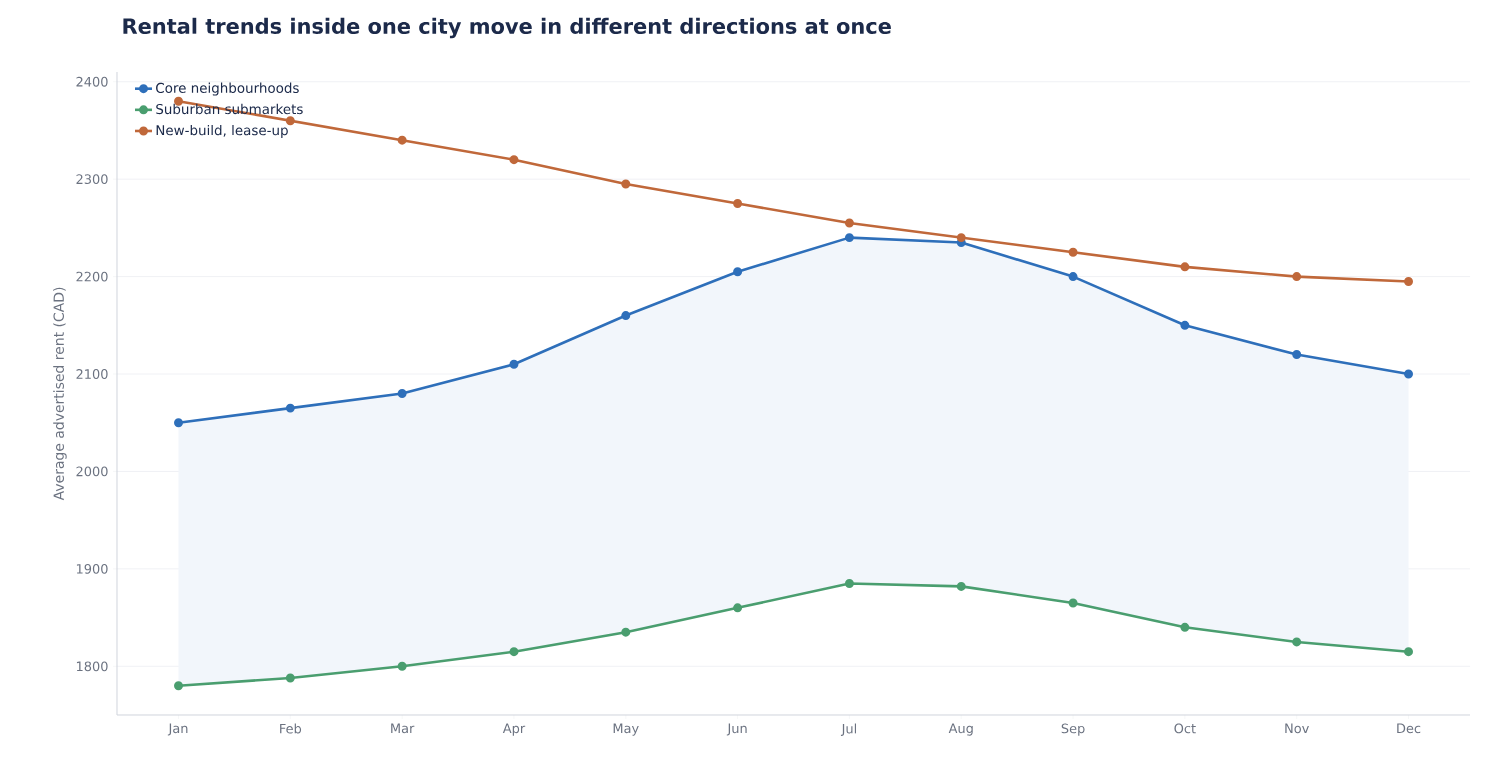 The image size is (1485, 765). Describe the element at coordinates (222, 131) in the screenshot. I see `legend-label: New-build, lease-up` at that location.